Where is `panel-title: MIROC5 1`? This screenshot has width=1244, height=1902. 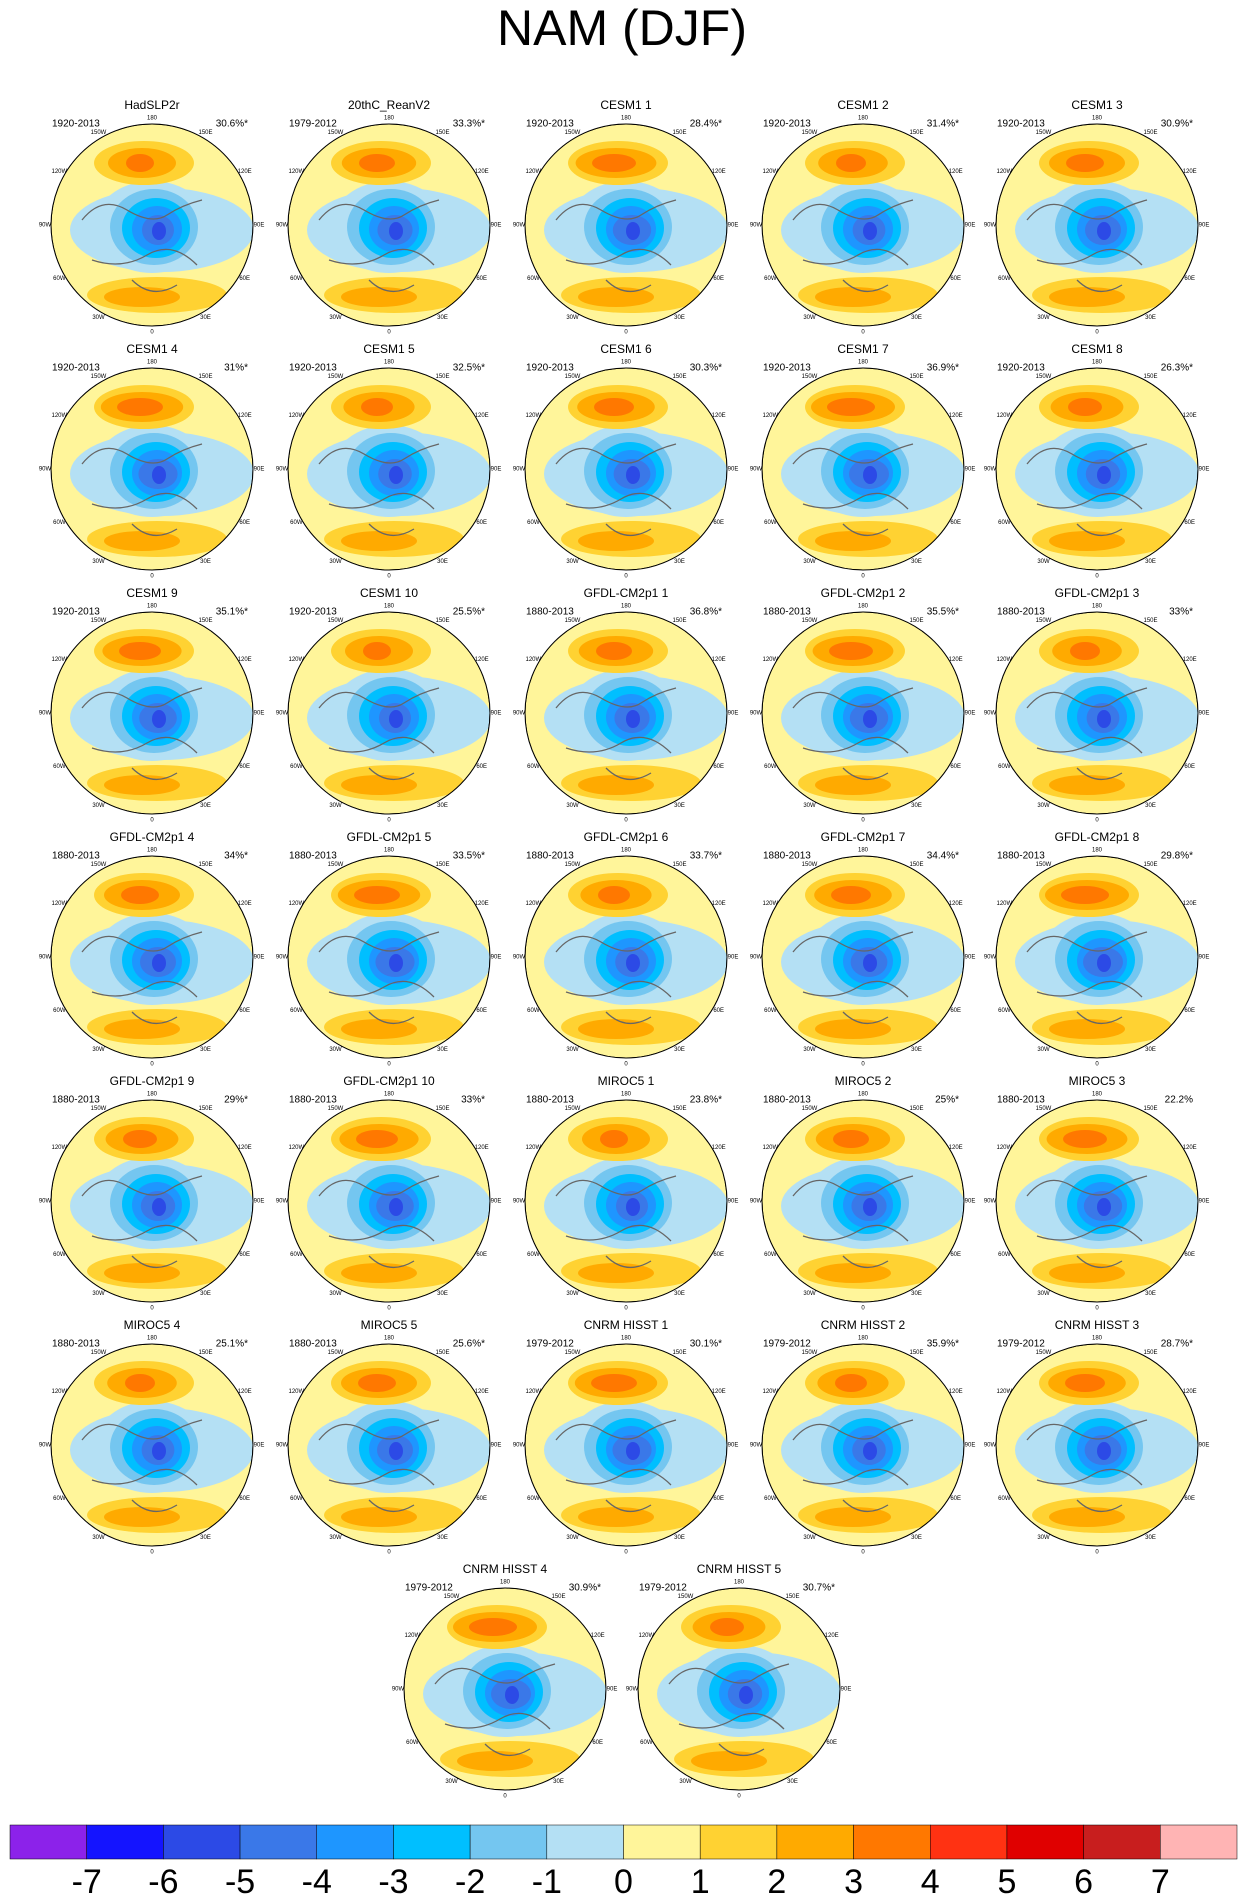
panel-title: MIROC5 1 is located at coordinates (626, 1081).